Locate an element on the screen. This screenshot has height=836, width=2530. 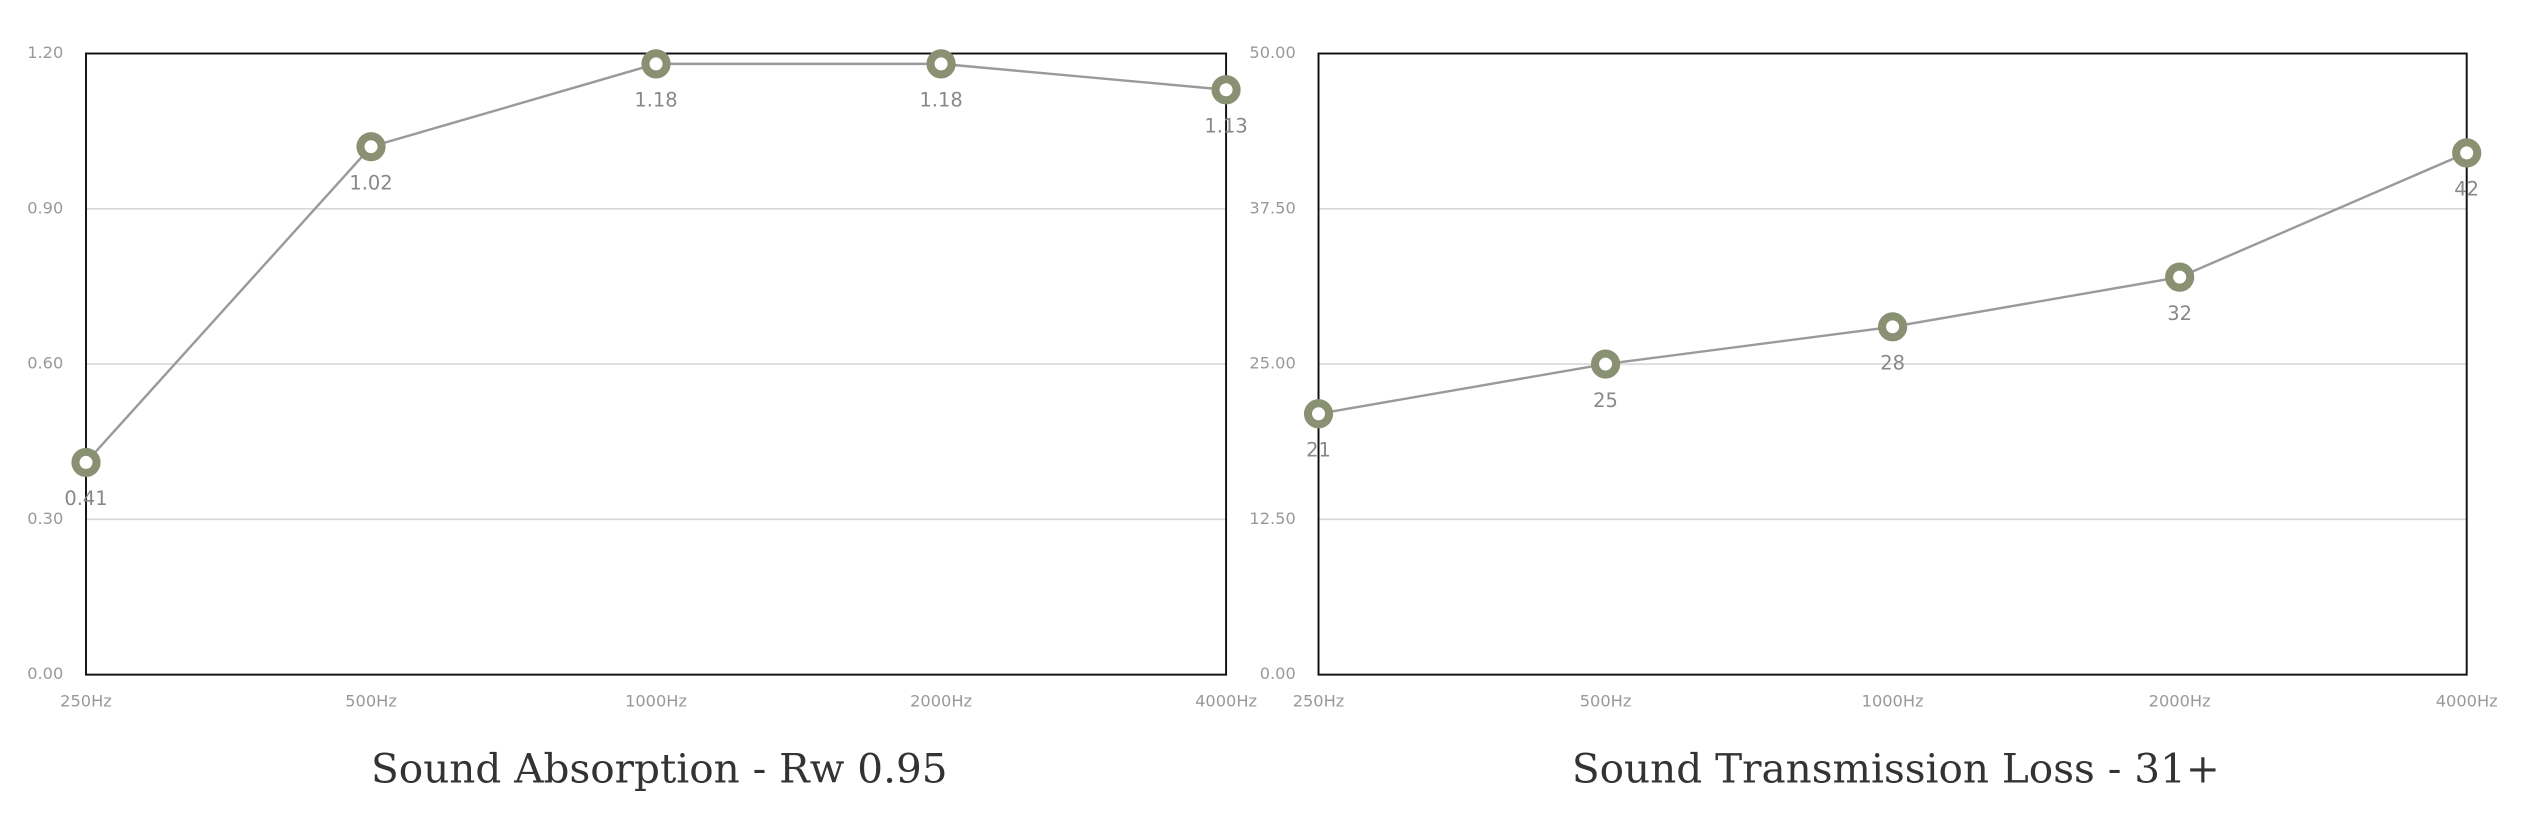
data-label: 25 is located at coordinates (1605, 400).